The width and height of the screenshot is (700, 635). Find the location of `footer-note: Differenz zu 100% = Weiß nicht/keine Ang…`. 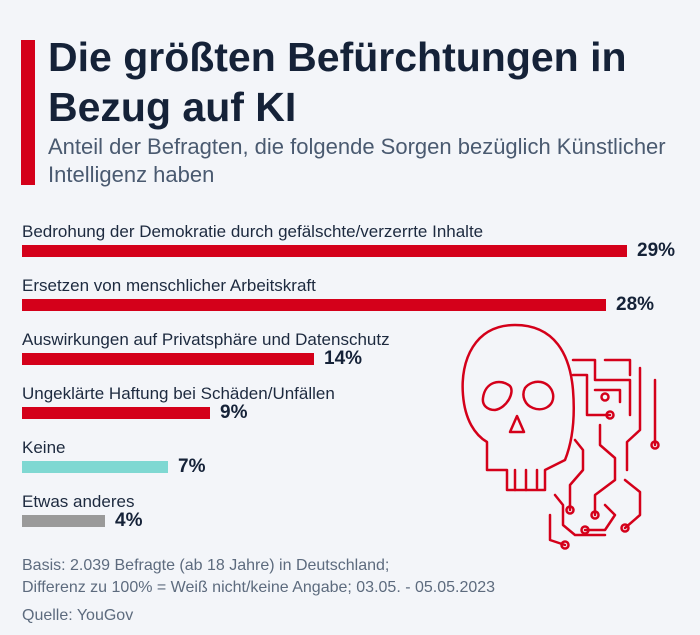

footer-note: Differenz zu 100% = Weiß nicht/keine Ang… is located at coordinates (259, 587).